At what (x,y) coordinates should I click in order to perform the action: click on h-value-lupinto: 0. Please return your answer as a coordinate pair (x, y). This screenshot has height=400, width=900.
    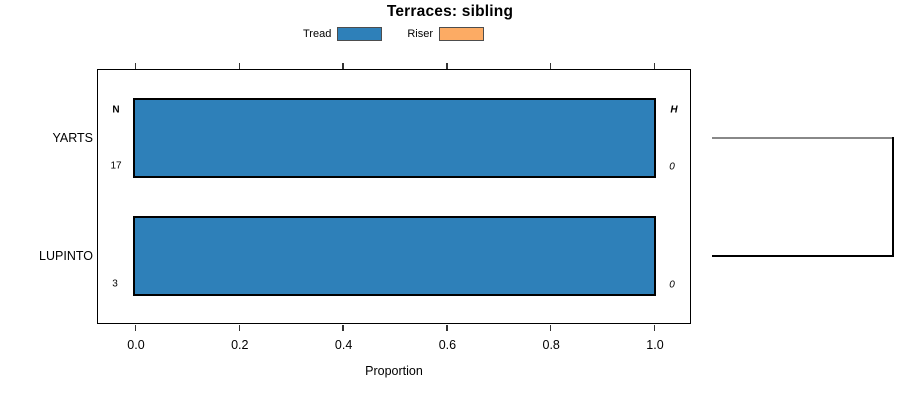
    Looking at the image, I should click on (672, 284).